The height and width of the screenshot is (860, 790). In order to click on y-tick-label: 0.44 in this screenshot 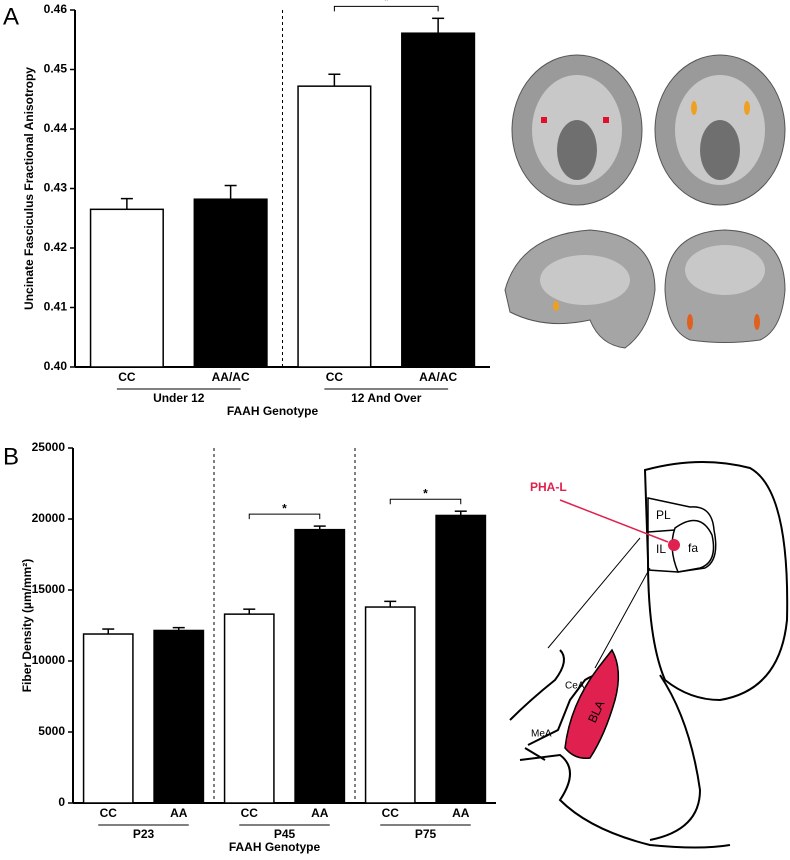, I will do `click(56, 128)`.